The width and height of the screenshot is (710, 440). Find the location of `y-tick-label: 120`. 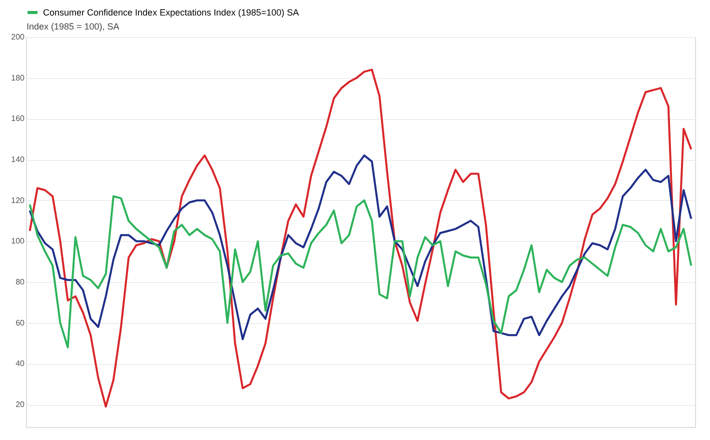

y-tick-label: 120 is located at coordinates (18, 200).